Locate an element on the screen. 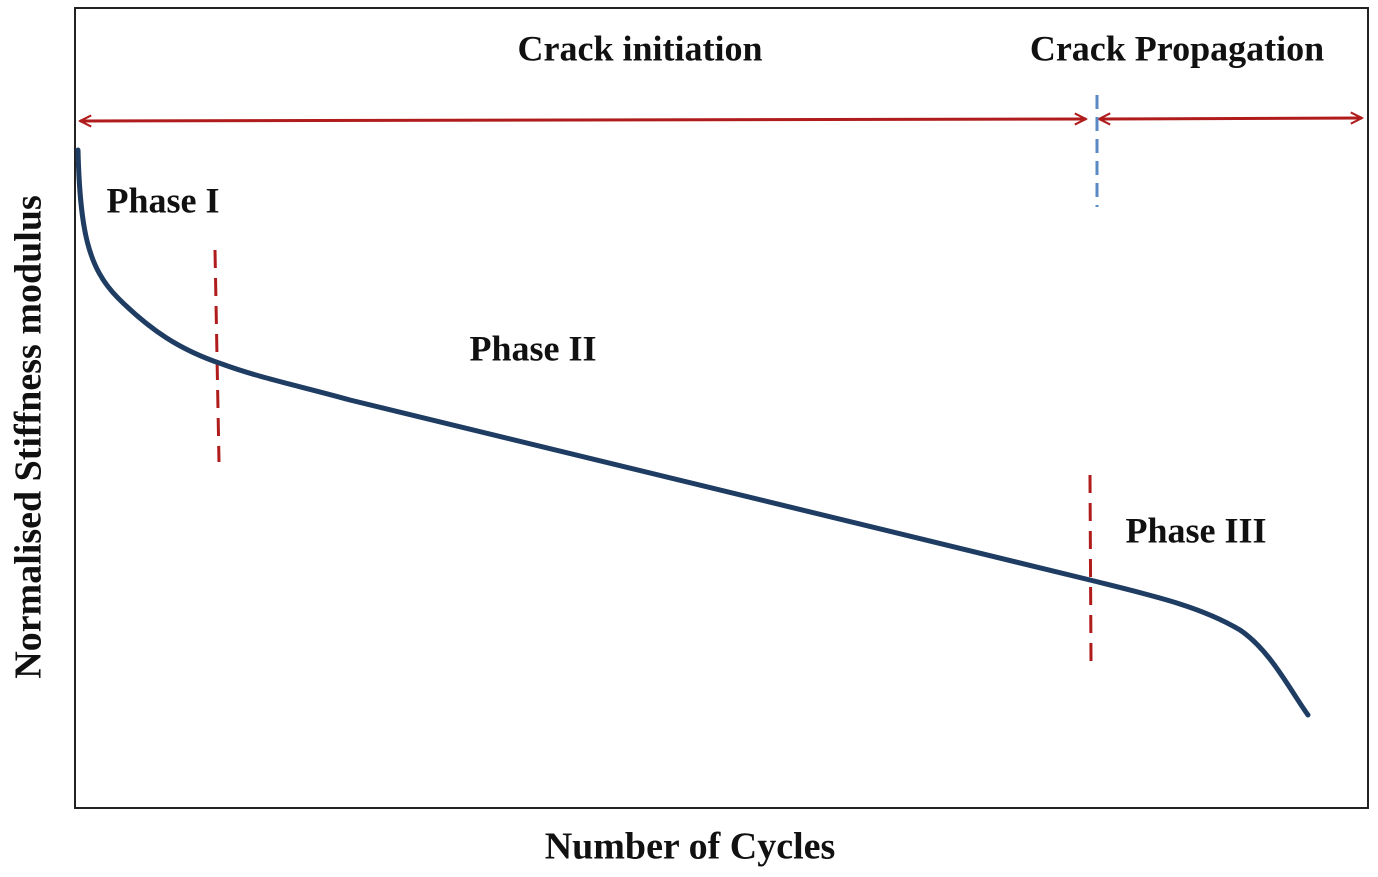  region-label: Crack initiation is located at coordinates (639, 48).